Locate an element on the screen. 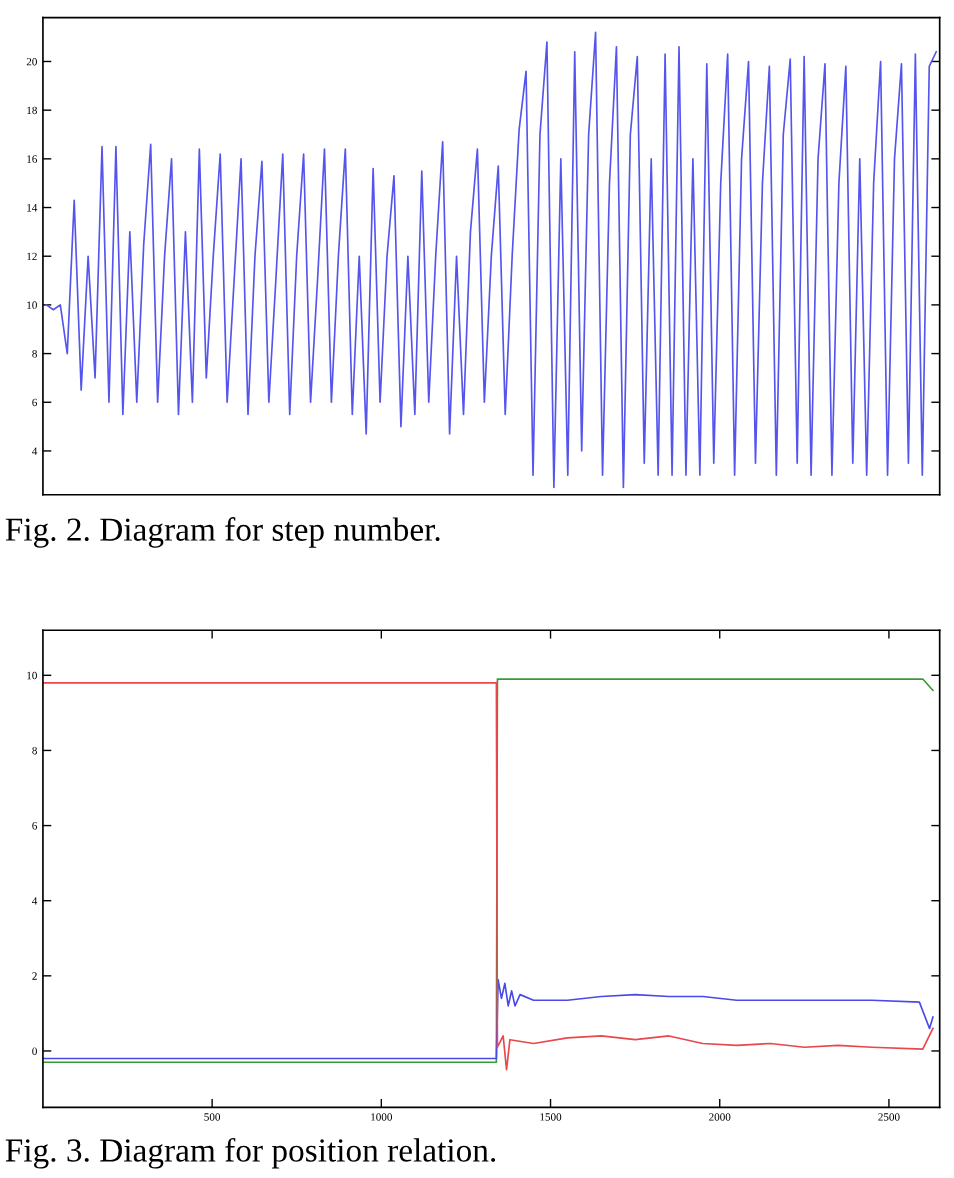 The width and height of the screenshot is (954, 1178). caption: Fig. 2. Diagram for step number. is located at coordinates (222, 532).